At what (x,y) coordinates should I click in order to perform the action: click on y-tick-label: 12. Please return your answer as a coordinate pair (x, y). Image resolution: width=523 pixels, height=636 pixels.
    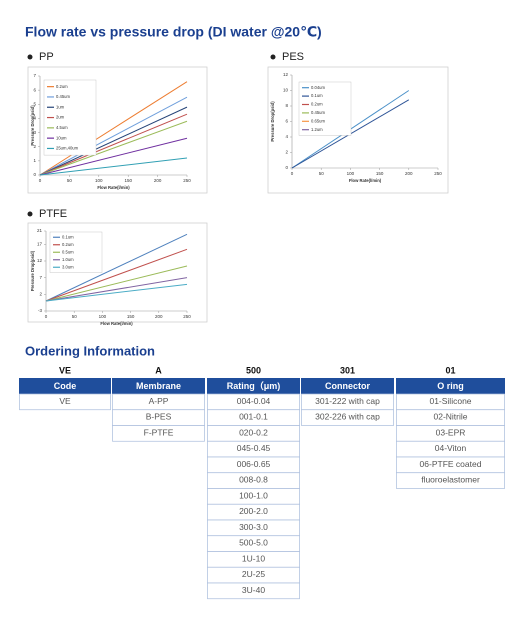
    Looking at the image, I should click on (40, 260).